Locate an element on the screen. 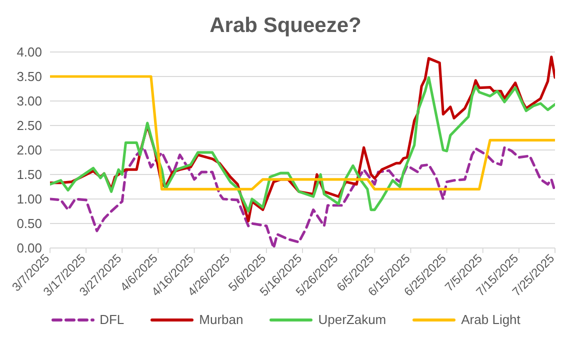  y-tick-label: 1.50 is located at coordinates (29, 174).